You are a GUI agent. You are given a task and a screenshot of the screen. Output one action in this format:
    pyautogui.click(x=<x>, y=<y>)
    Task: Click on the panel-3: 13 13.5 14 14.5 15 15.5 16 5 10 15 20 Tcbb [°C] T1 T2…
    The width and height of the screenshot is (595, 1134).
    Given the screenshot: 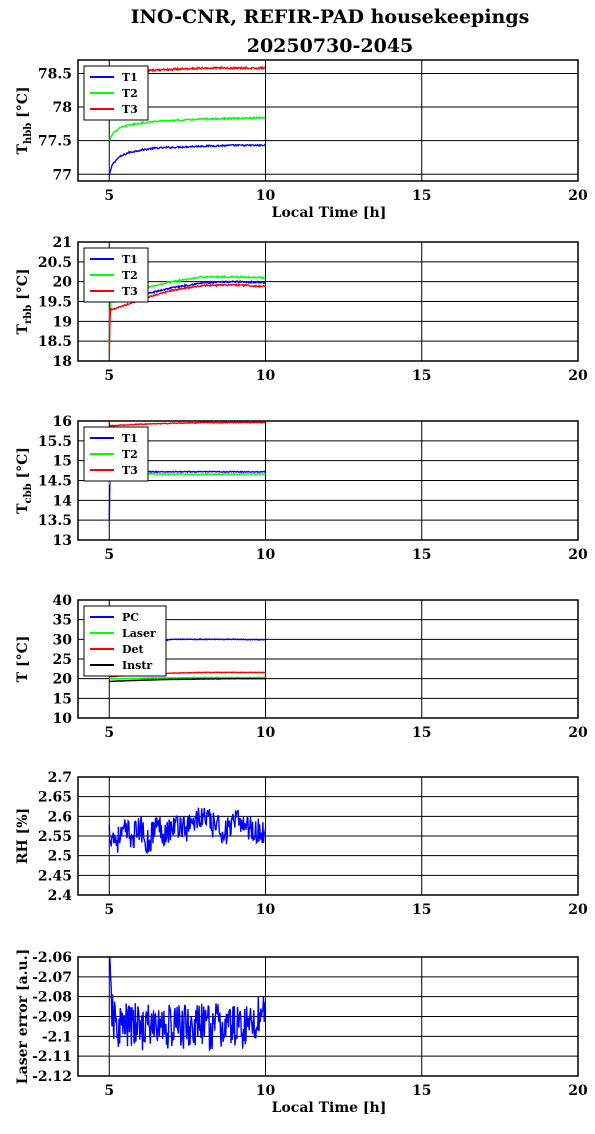 What is the action you would take?
    pyautogui.click(x=301, y=488)
    